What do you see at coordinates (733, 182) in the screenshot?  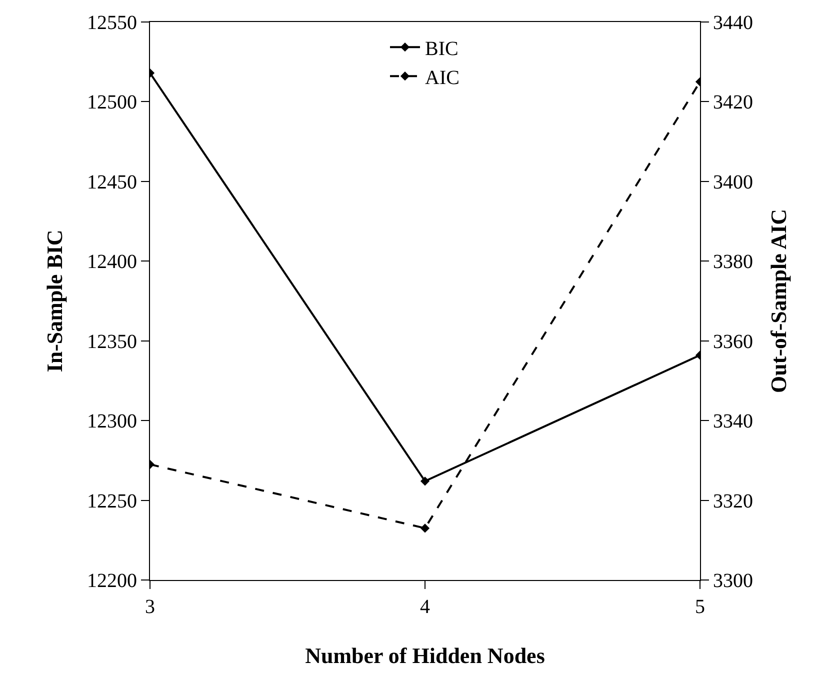 I see `y2-tick-label: 3400` at bounding box center [733, 182].